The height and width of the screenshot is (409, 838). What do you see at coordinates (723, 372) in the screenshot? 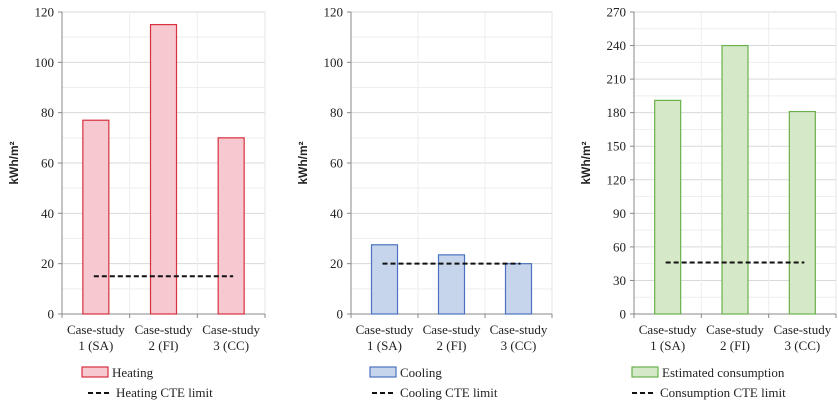
I see `legend-label: Estimated consumption` at bounding box center [723, 372].